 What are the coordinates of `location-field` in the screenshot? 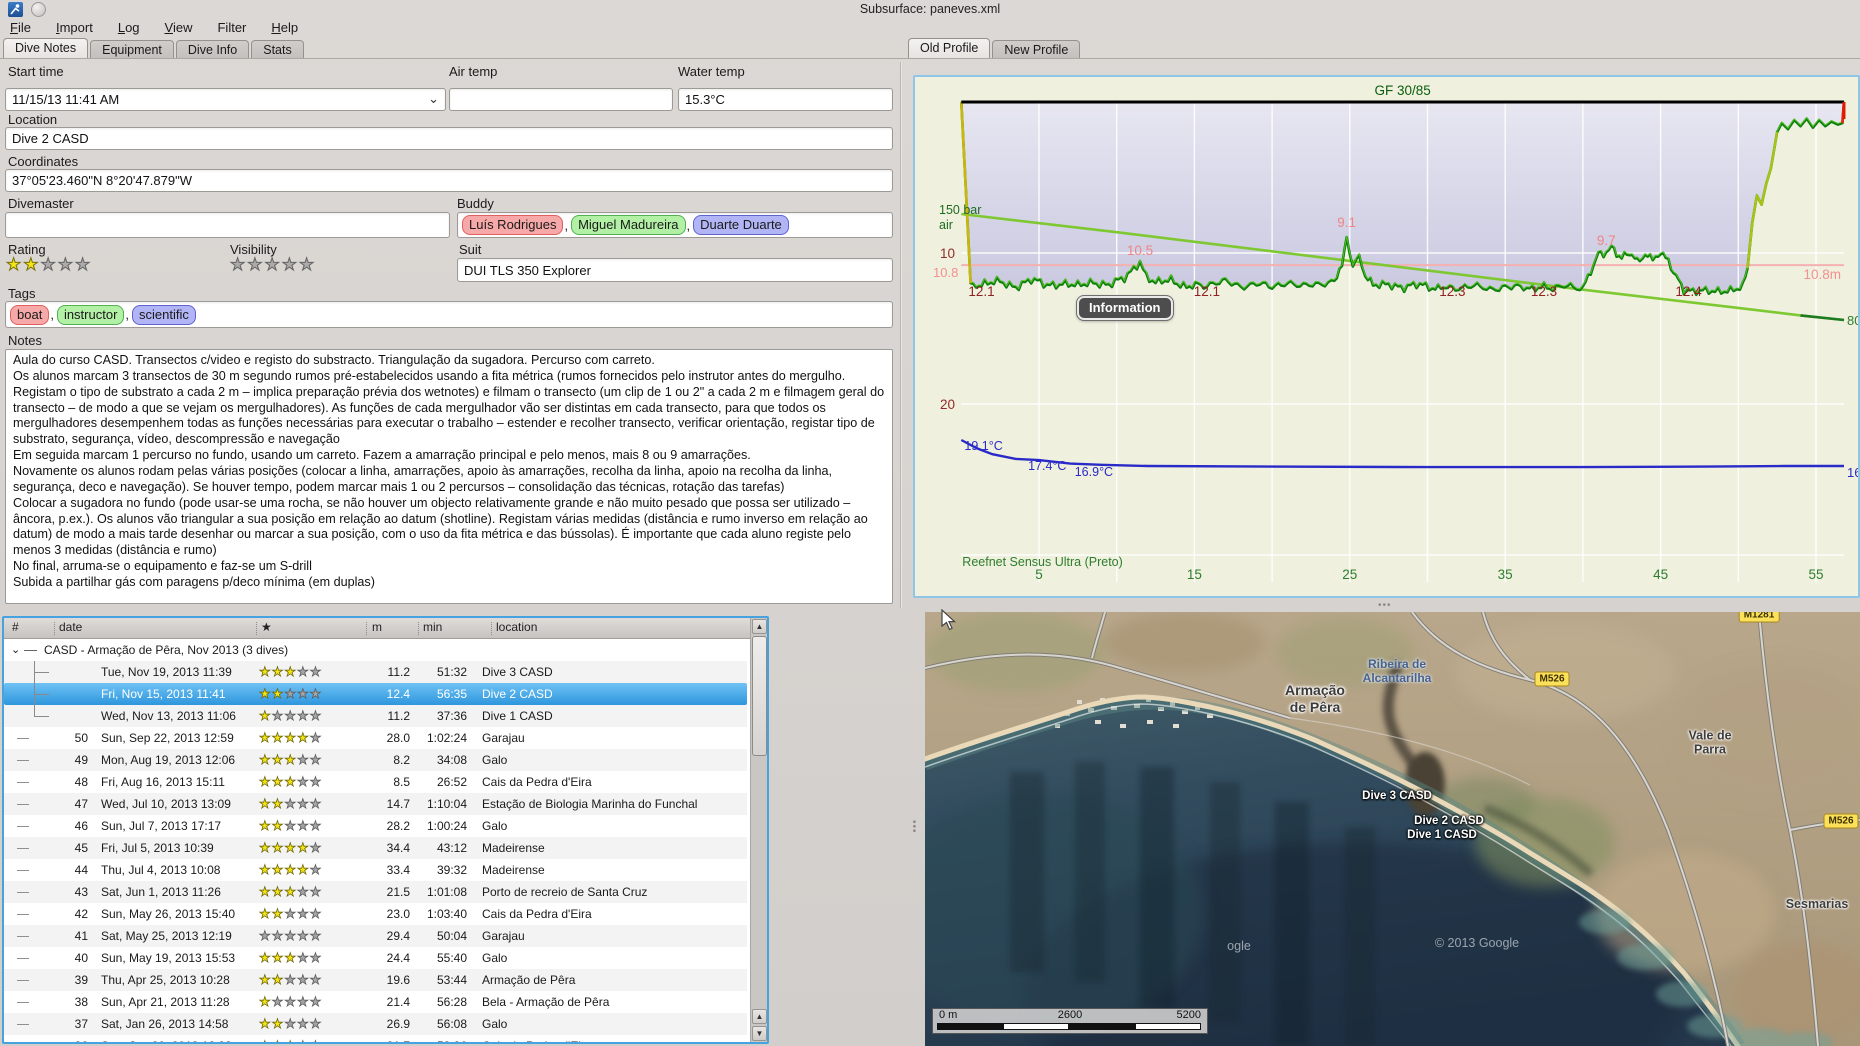 It's located at (449, 138).